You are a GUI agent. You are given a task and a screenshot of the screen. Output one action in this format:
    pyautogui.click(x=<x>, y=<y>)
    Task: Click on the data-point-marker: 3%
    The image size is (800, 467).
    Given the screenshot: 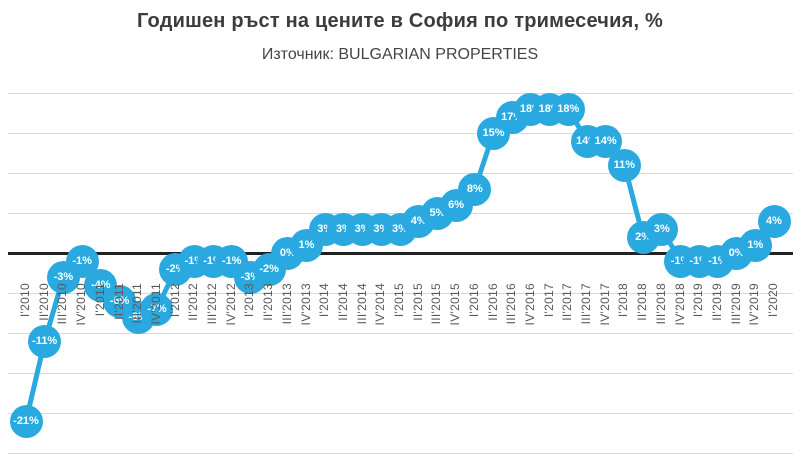 What is the action you would take?
    pyautogui.click(x=662, y=229)
    